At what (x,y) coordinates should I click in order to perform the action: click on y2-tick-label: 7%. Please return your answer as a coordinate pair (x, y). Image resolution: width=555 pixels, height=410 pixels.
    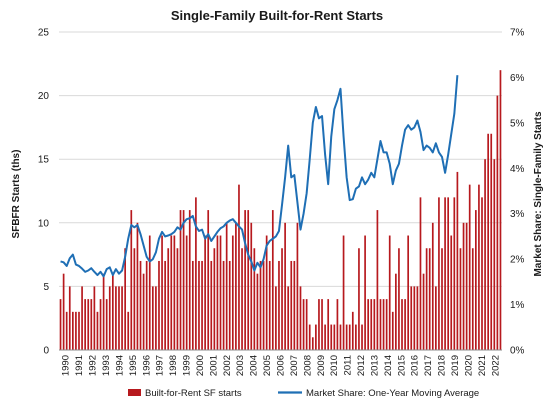
    Looking at the image, I should click on (517, 33).